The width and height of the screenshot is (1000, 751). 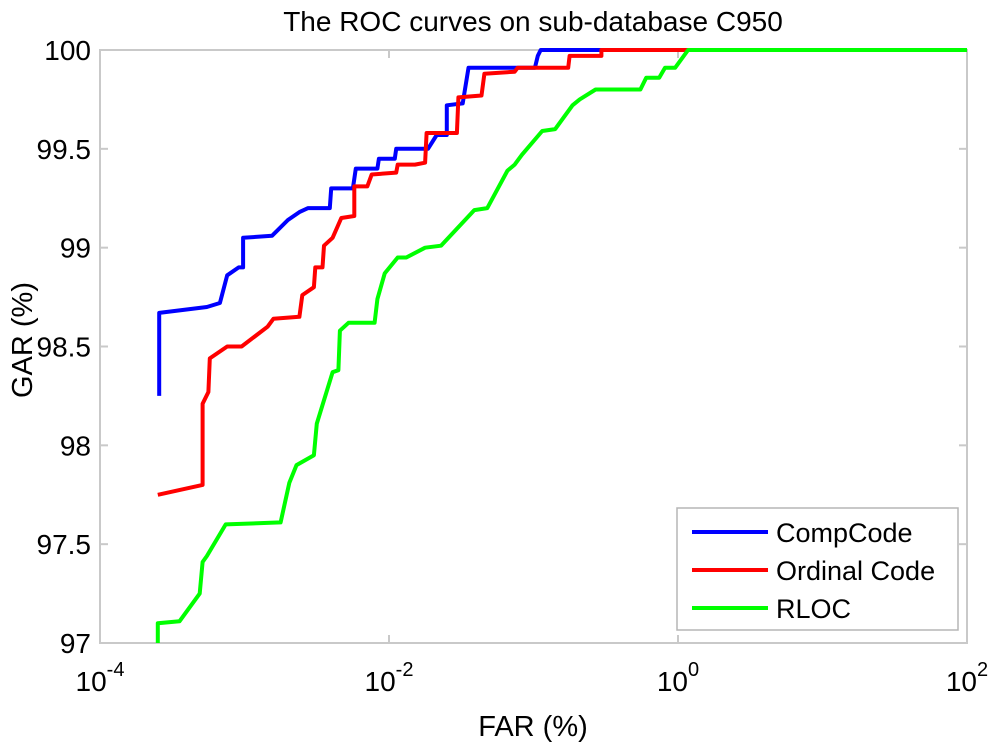 I want to click on y-axis-label: GAR (%), so click(x=23, y=340).